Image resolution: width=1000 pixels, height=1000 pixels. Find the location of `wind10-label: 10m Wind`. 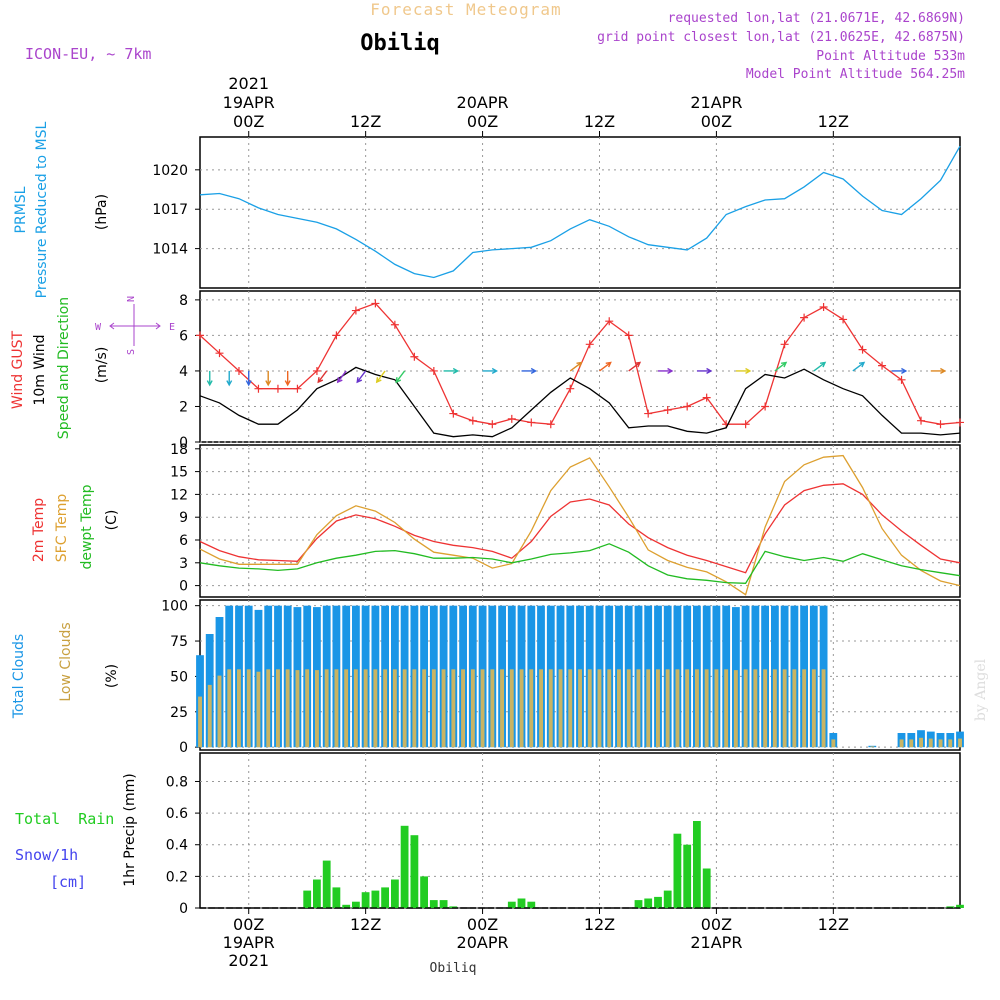

wind10-label: 10m Wind is located at coordinates (40, 369).